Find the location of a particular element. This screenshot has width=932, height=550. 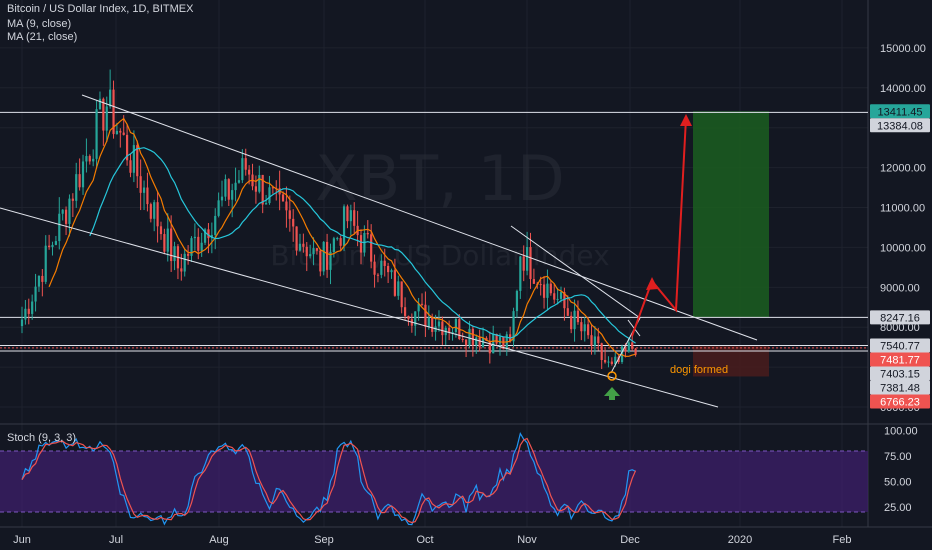

projection-arrowhead-mid is located at coordinates (652, 283).